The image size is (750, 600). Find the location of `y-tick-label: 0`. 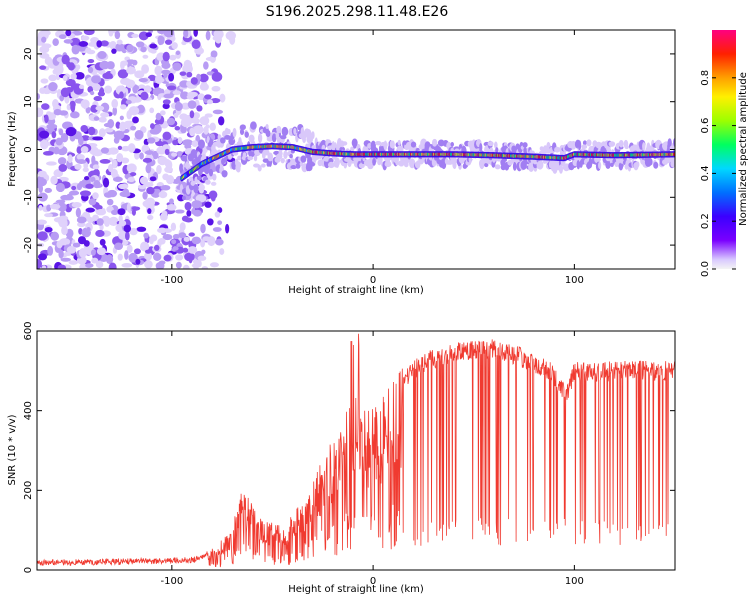

y-tick-label: 0 is located at coordinates (28, 149).